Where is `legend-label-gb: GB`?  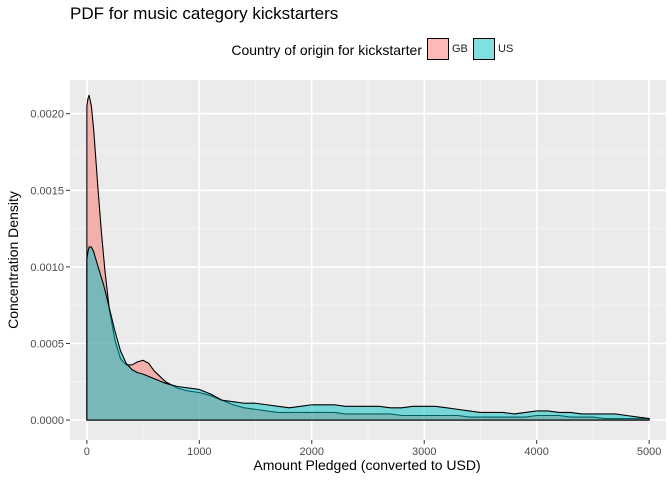 legend-label-gb: GB is located at coordinates (460, 49).